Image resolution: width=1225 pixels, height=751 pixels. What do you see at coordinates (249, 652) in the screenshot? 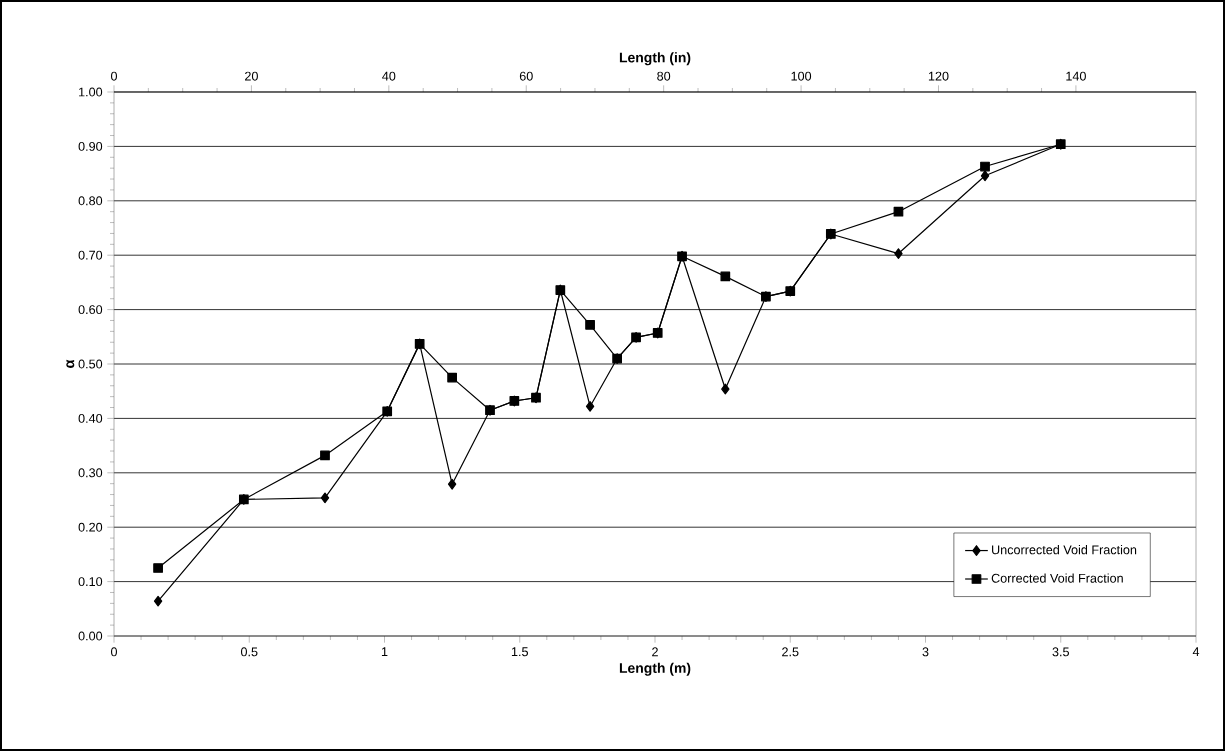
I see `x-tick-label: 0.5` at bounding box center [249, 652].